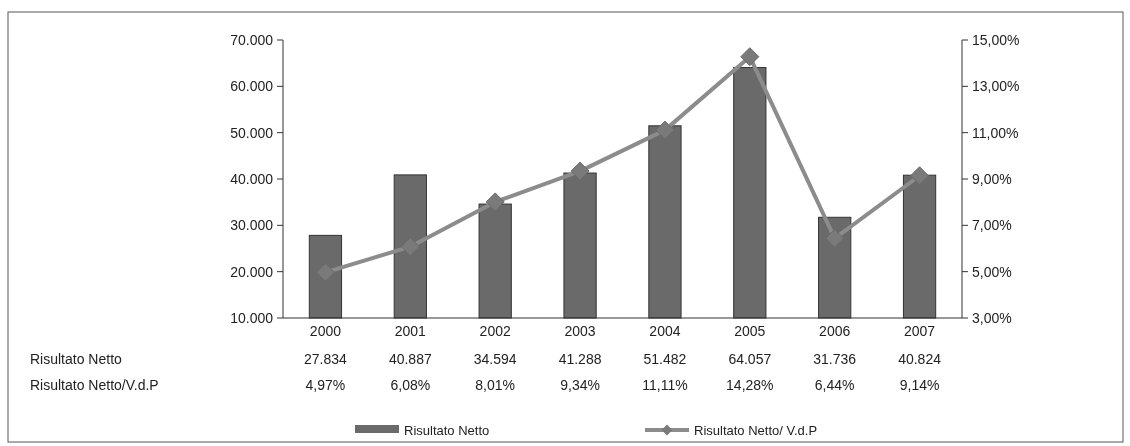  What do you see at coordinates (495, 385) in the screenshot?
I see `data-label: 8,01%` at bounding box center [495, 385].